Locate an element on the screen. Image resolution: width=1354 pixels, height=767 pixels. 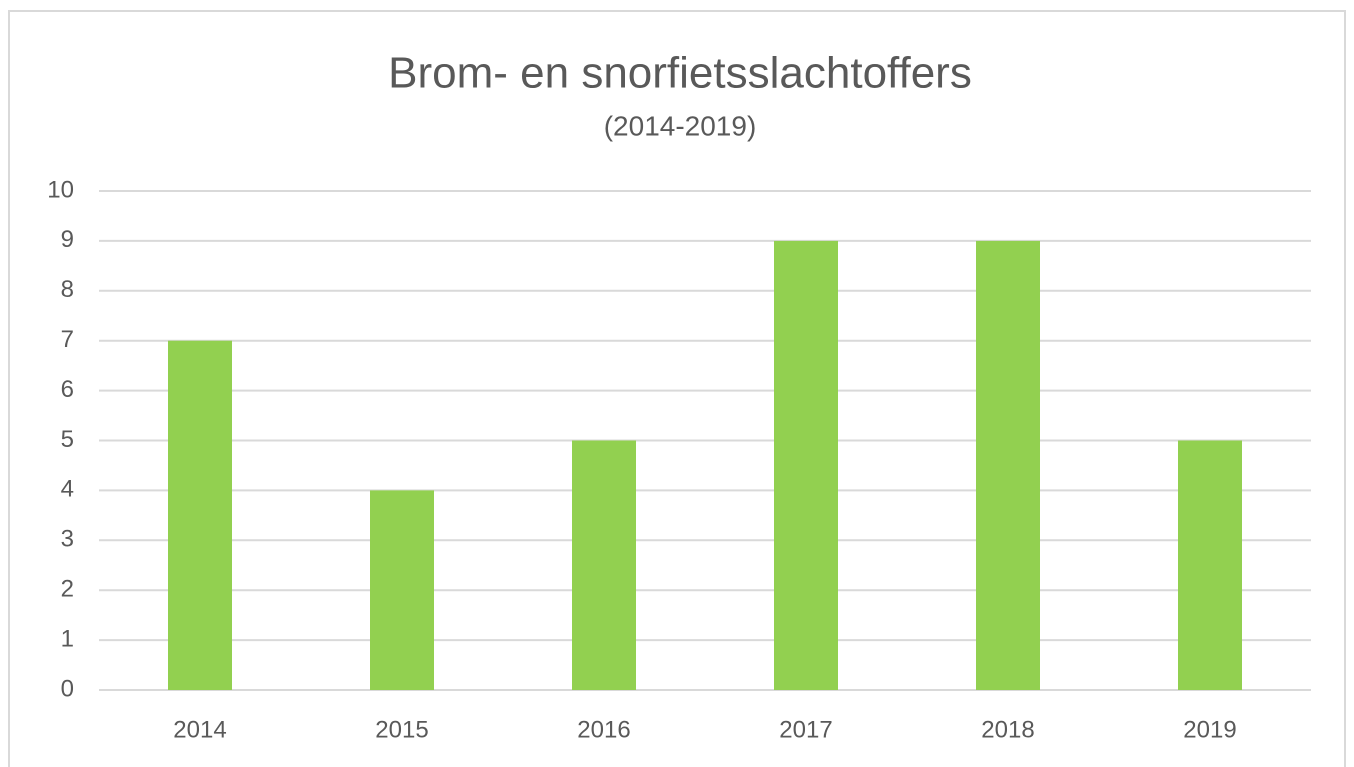
y-tick-label: 2 is located at coordinates (67, 589).